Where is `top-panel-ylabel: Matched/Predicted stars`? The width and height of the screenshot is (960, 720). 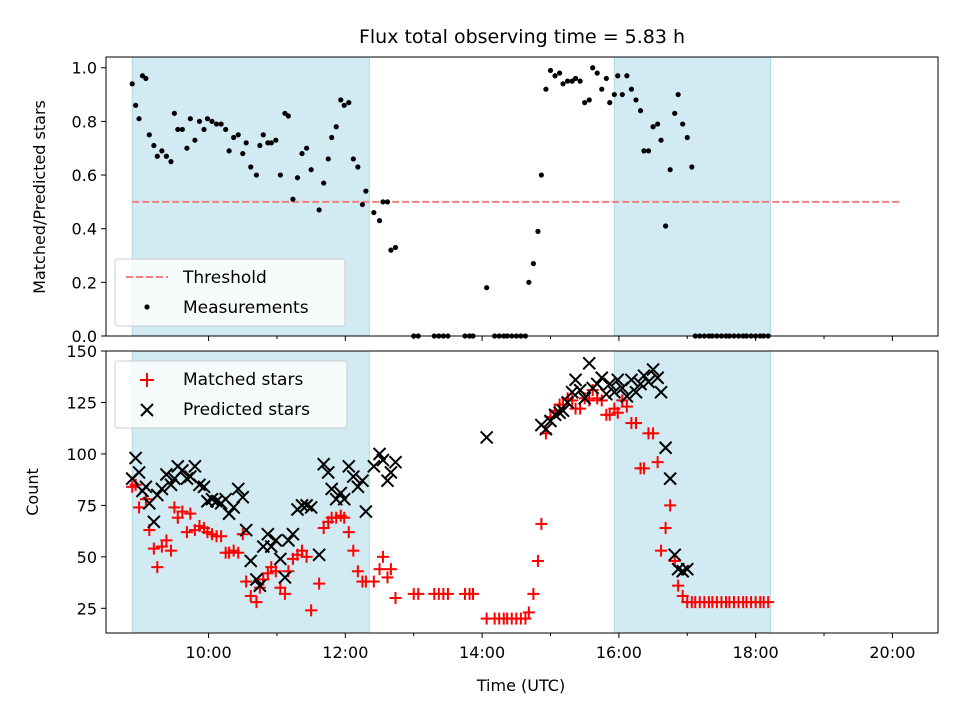
top-panel-ylabel: Matched/Predicted stars is located at coordinates (39, 197).